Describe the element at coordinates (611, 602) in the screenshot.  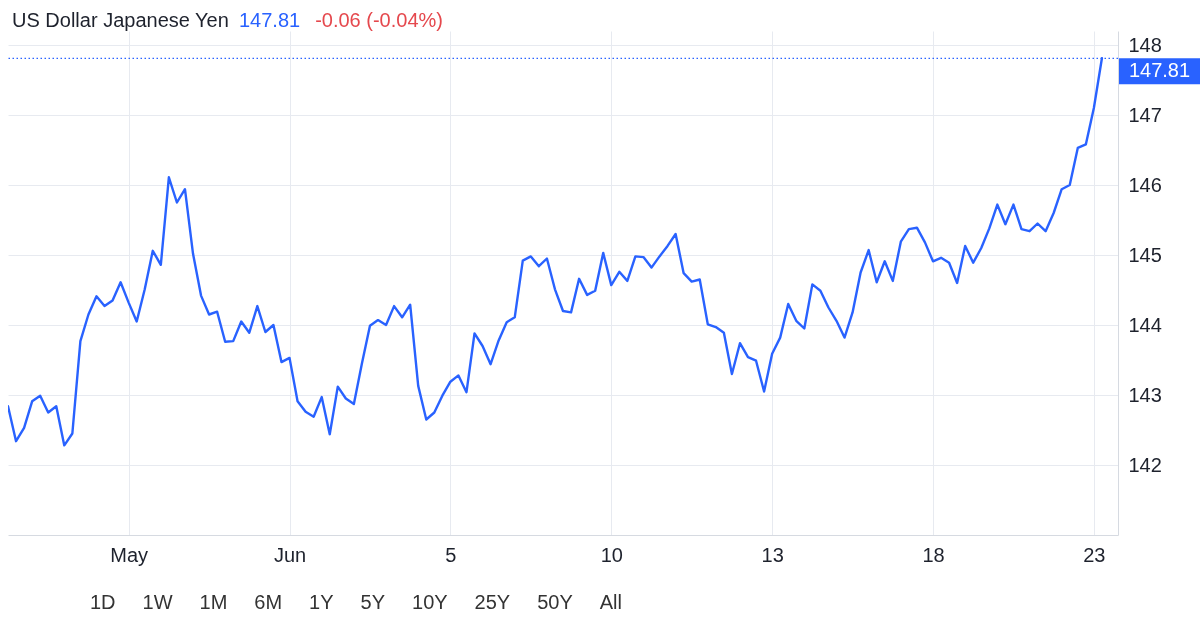
I see `text: All` at that location.